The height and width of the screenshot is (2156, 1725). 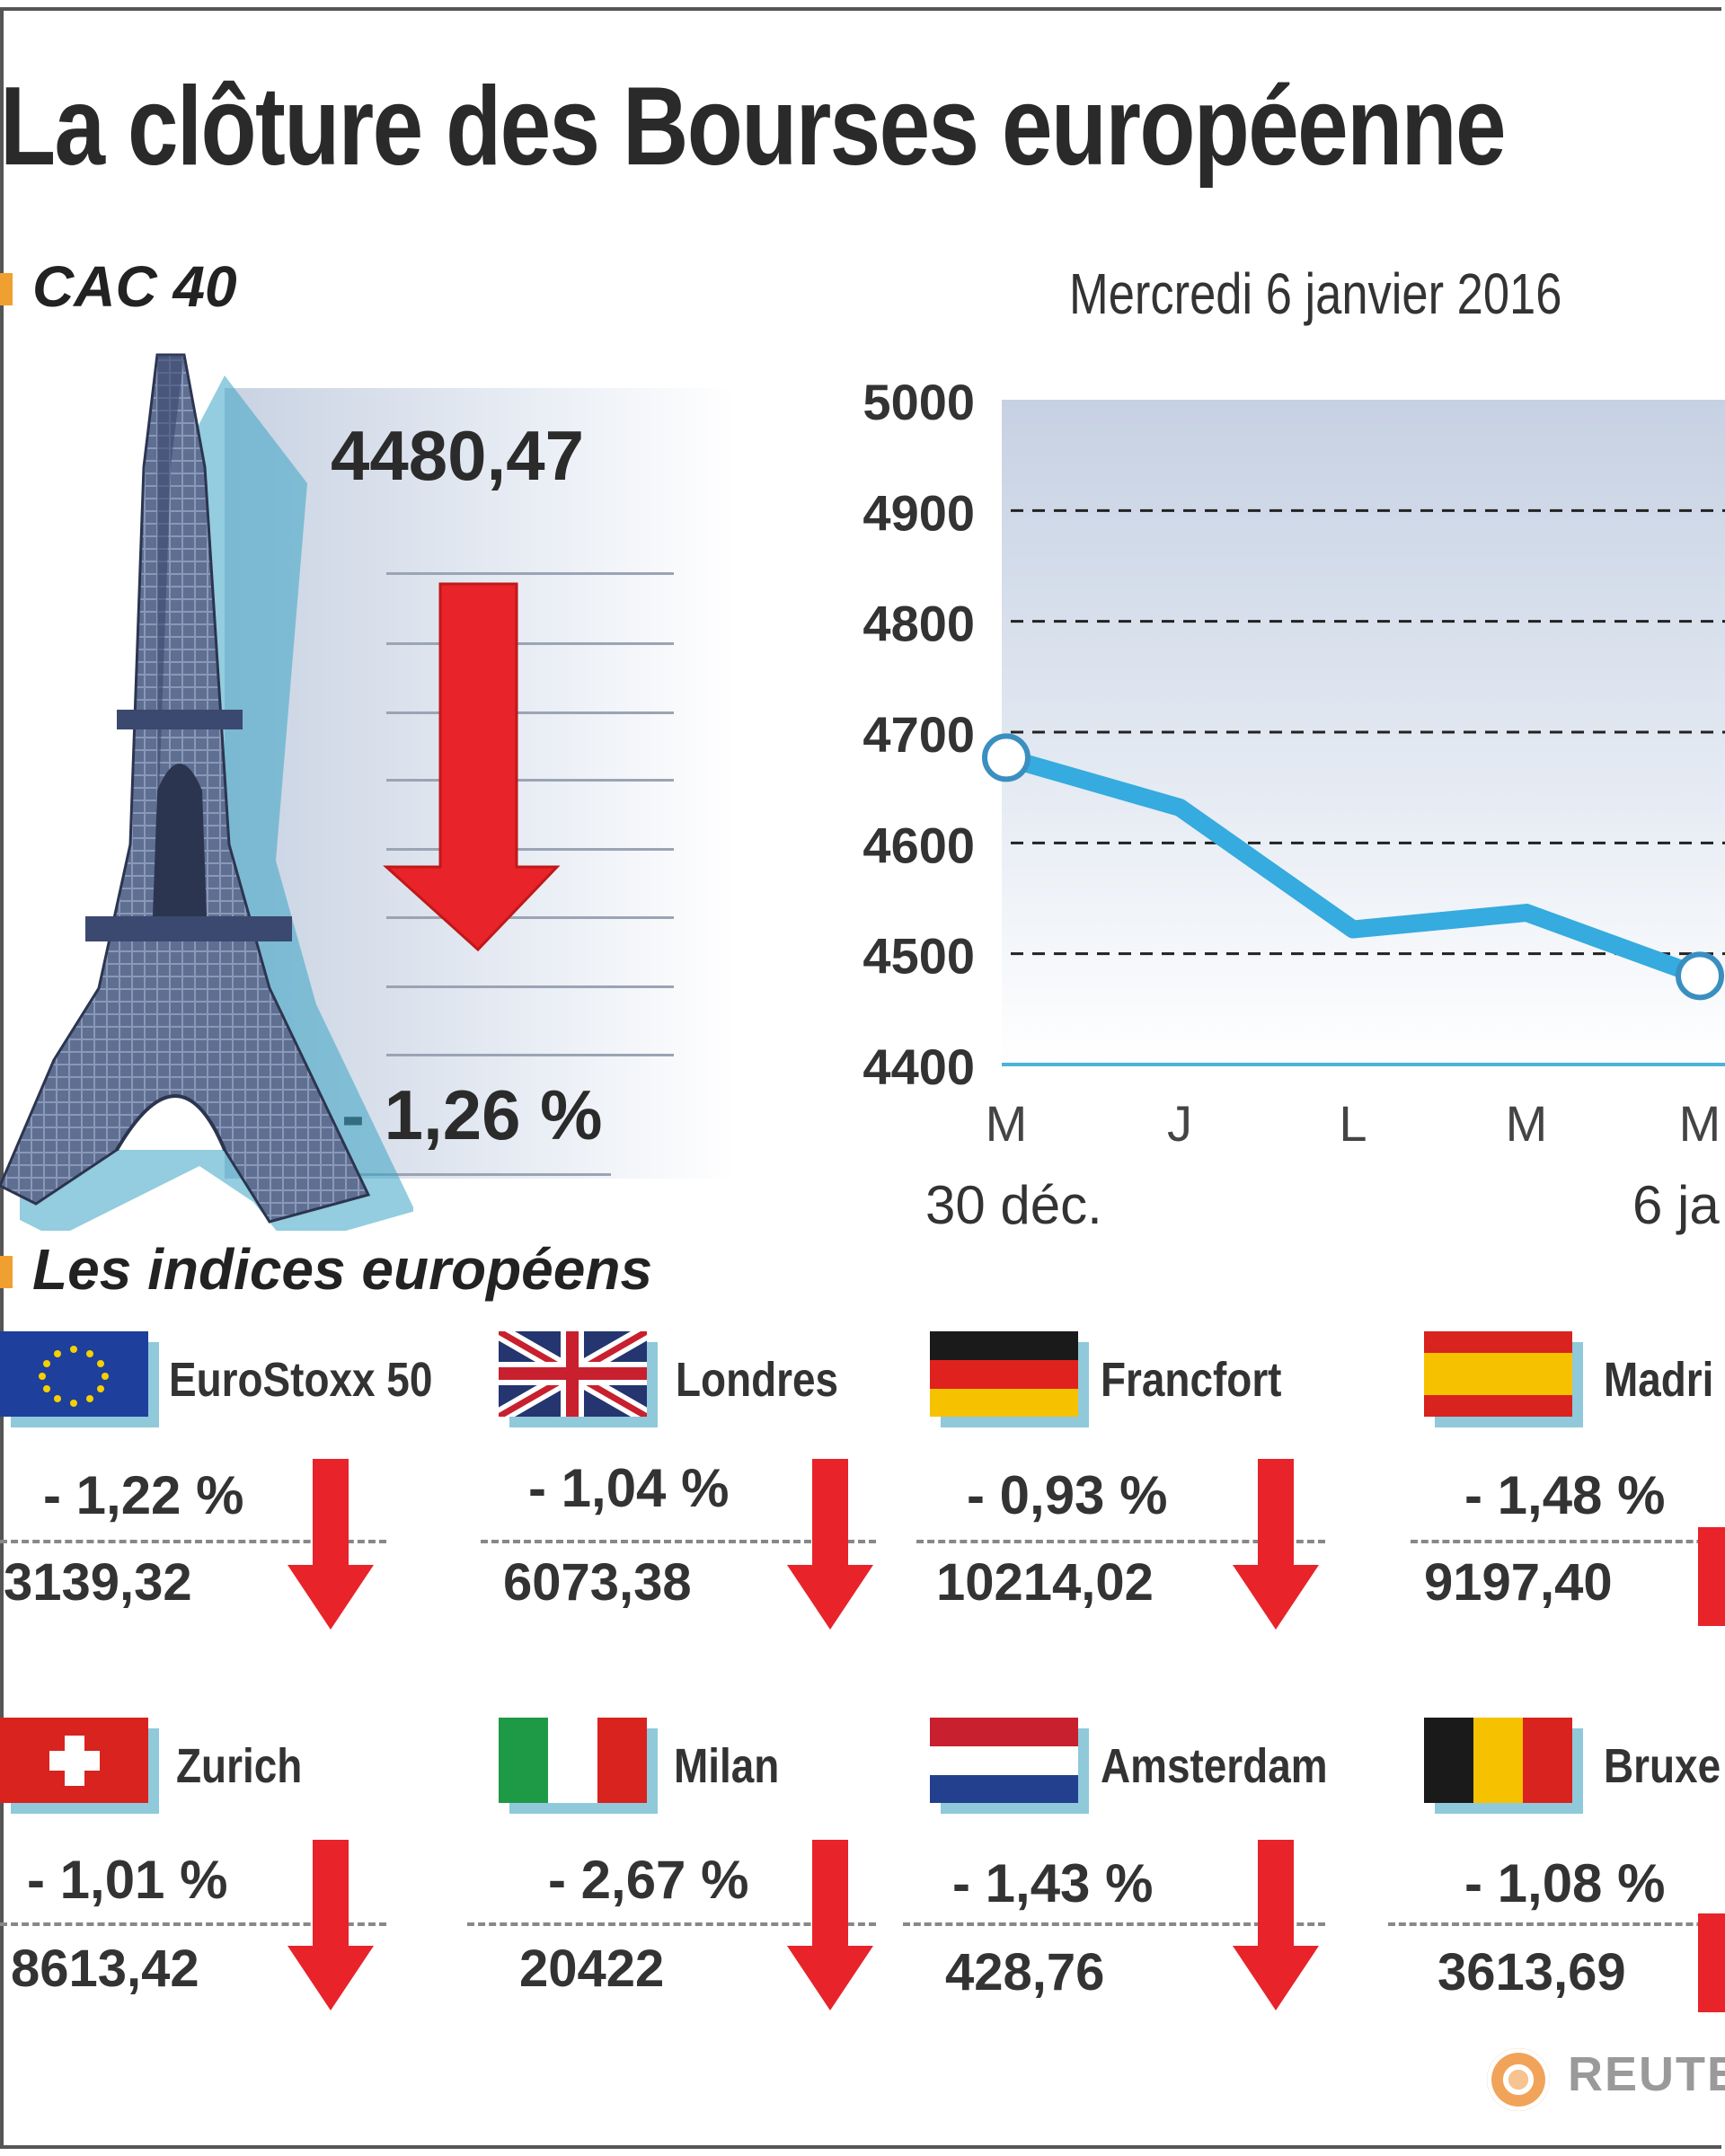 I want to click on cac-down-arrow-icon, so click(x=472, y=767).